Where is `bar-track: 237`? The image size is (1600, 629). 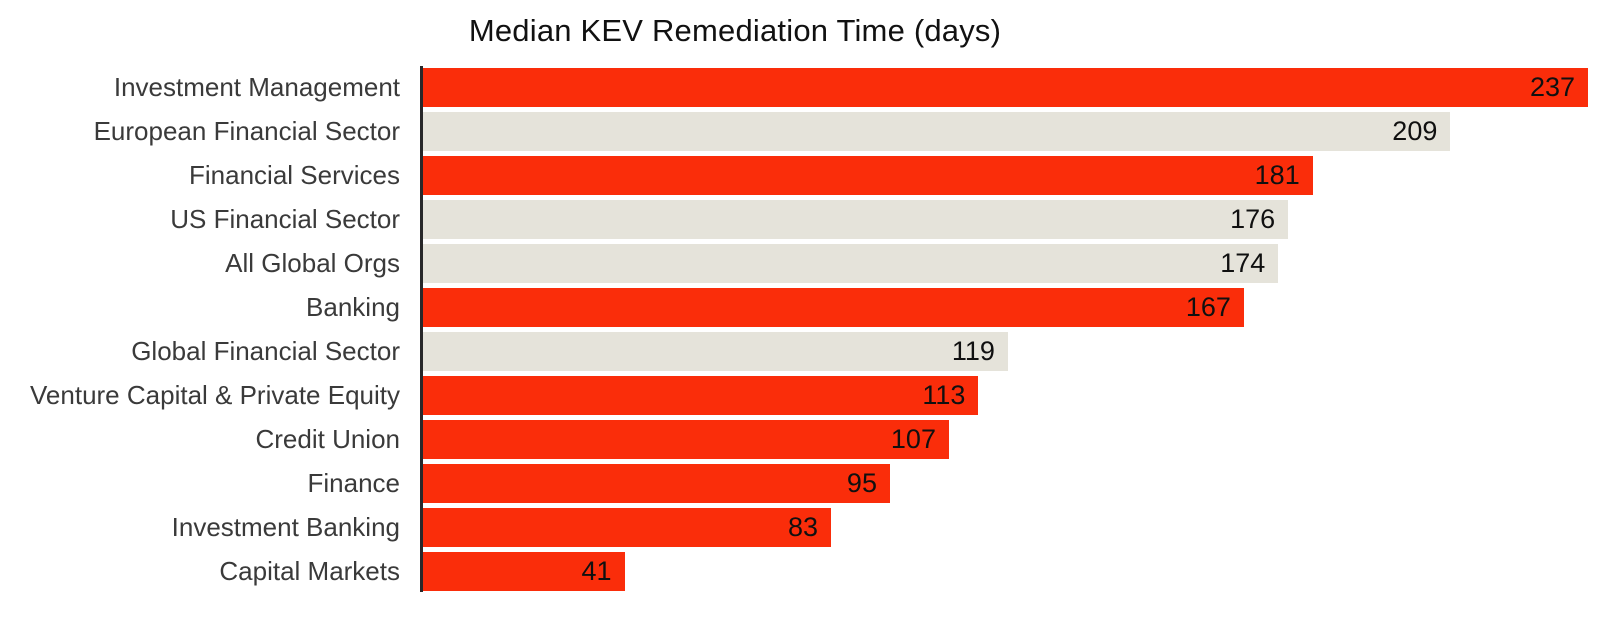 bar-track: 237 is located at coordinates (1005, 87).